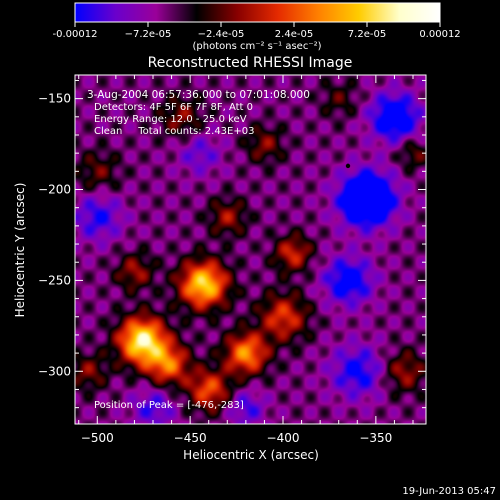 The width and height of the screenshot is (500, 500). I want to click on y-tick-label: −200, so click(54, 190).